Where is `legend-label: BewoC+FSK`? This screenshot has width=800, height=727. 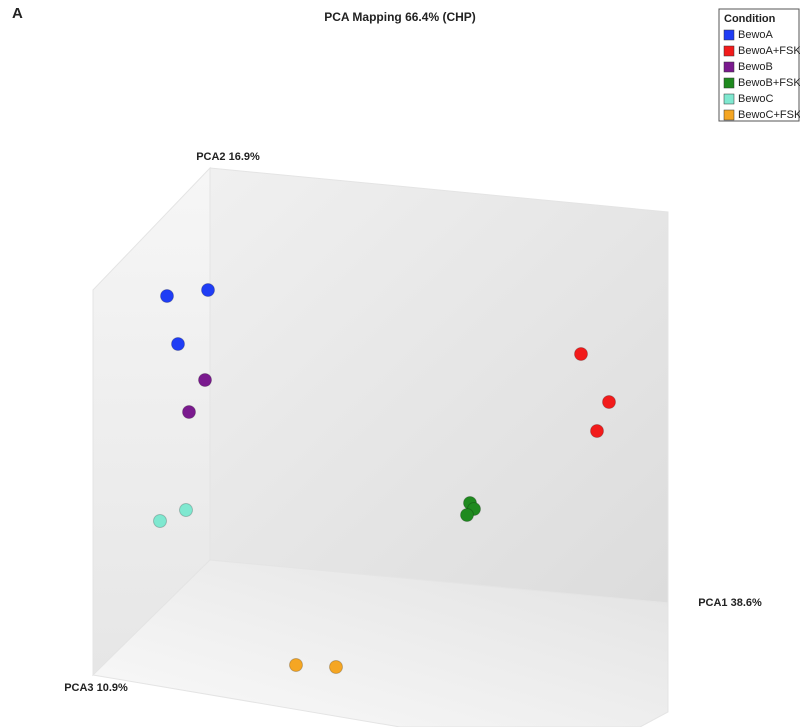
legend-label: BewoC+FSK is located at coordinates (769, 115).